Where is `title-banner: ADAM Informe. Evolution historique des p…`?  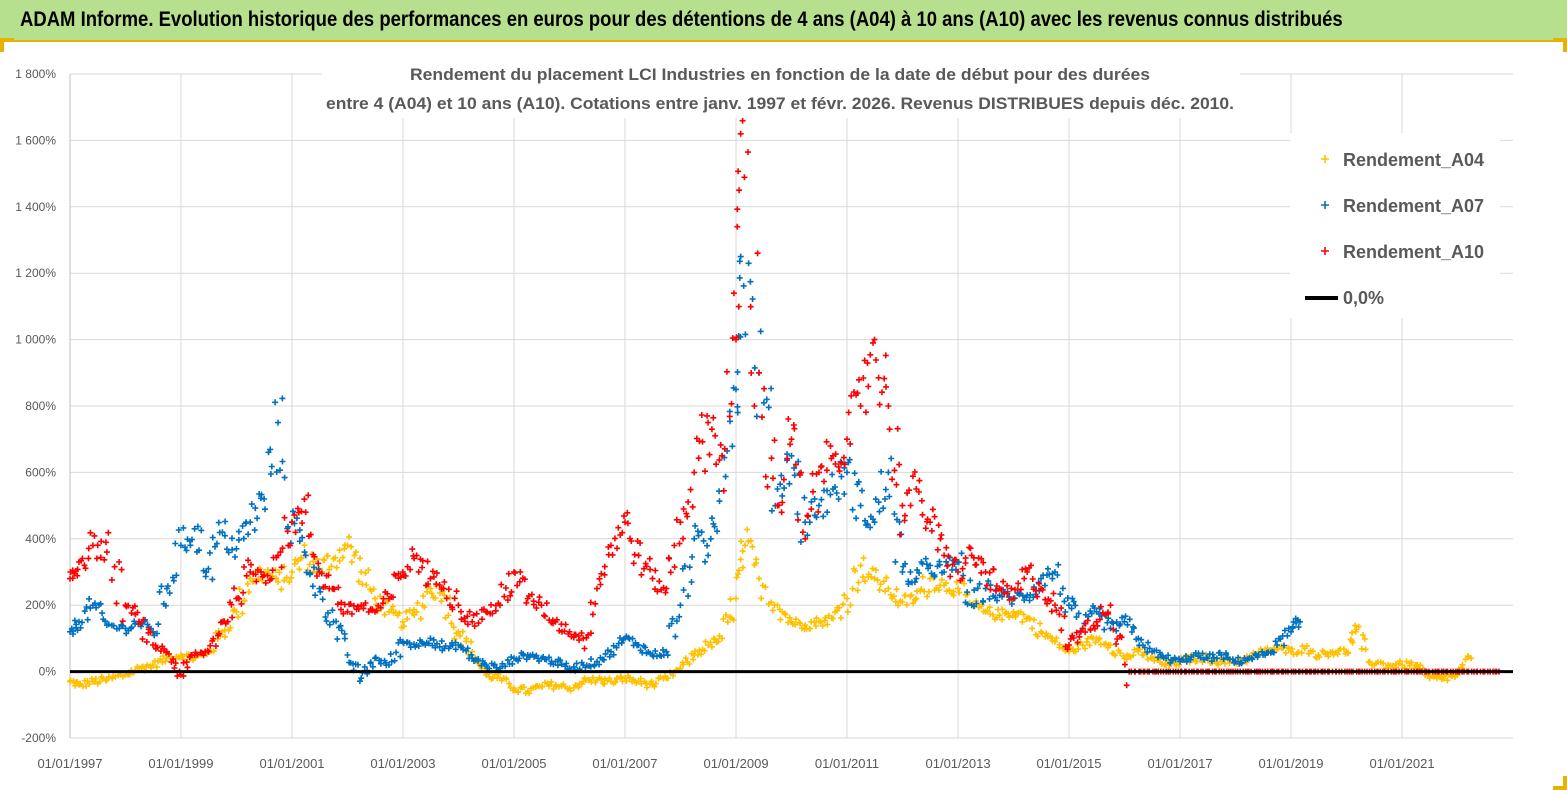 title-banner: ADAM Informe. Evolution historique des p… is located at coordinates (783, 21).